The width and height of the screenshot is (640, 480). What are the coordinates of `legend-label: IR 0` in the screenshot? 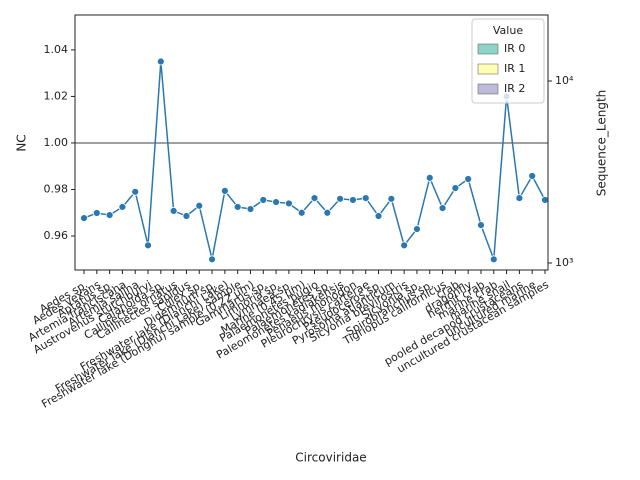 It's located at (514, 48).